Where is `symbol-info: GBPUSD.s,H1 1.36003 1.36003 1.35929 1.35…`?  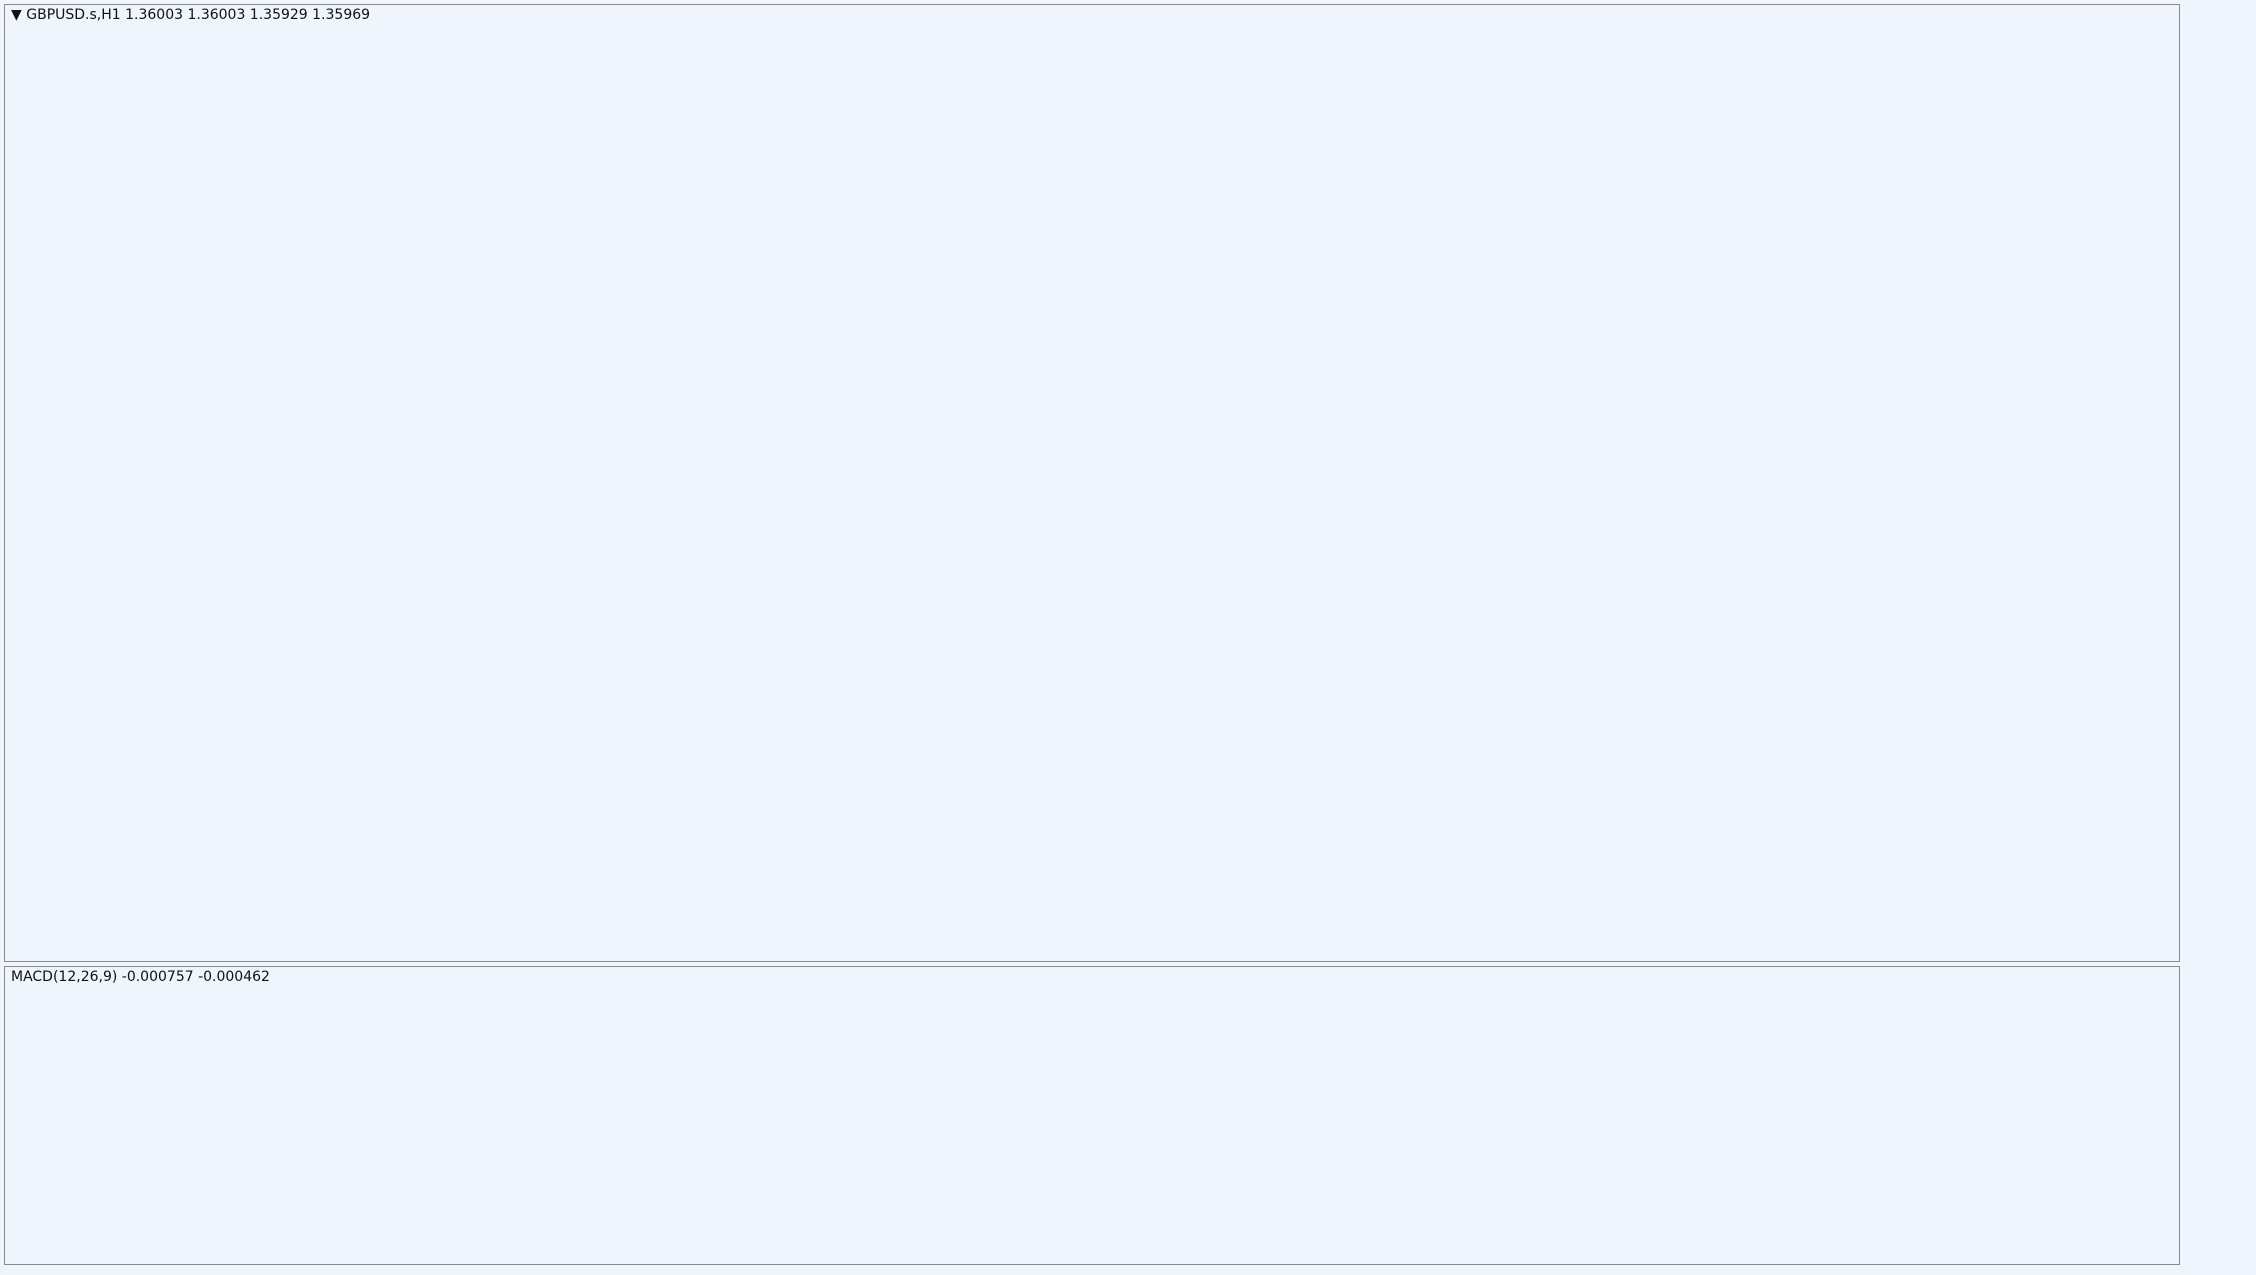
symbol-info: GBPUSD.s,H1 1.36003 1.36003 1.35929 1.35… is located at coordinates (198, 15).